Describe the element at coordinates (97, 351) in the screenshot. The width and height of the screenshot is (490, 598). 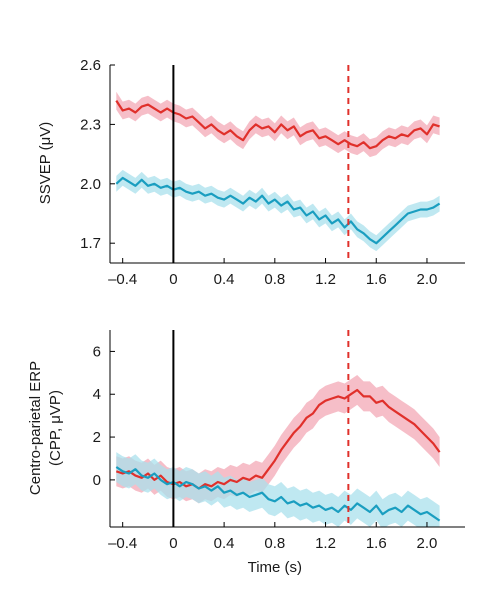
I see `y-tick-label: 6` at that location.